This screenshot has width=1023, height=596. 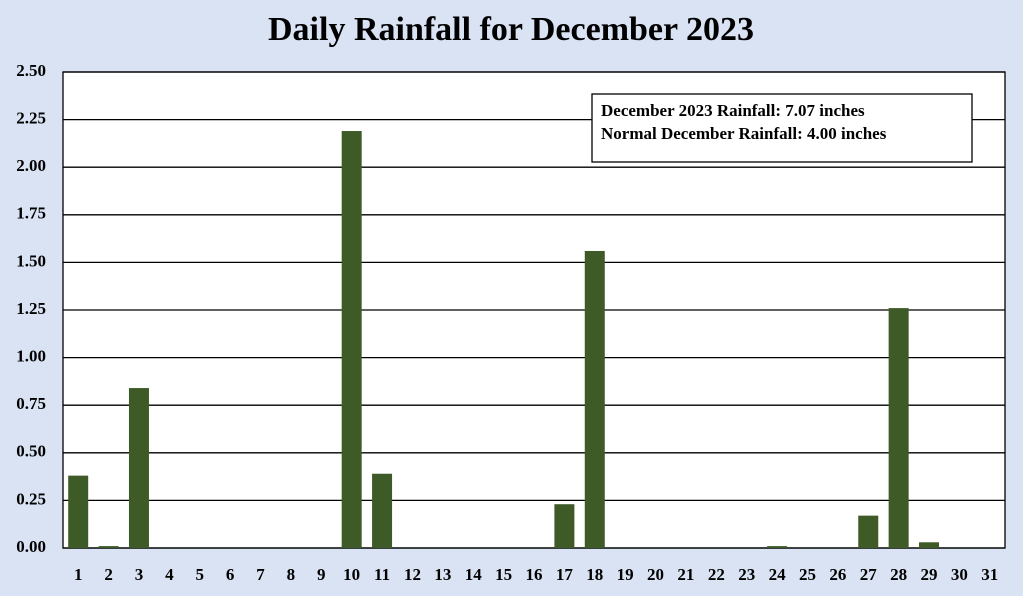 I want to click on y-tick-label: 0.25, so click(x=31, y=498).